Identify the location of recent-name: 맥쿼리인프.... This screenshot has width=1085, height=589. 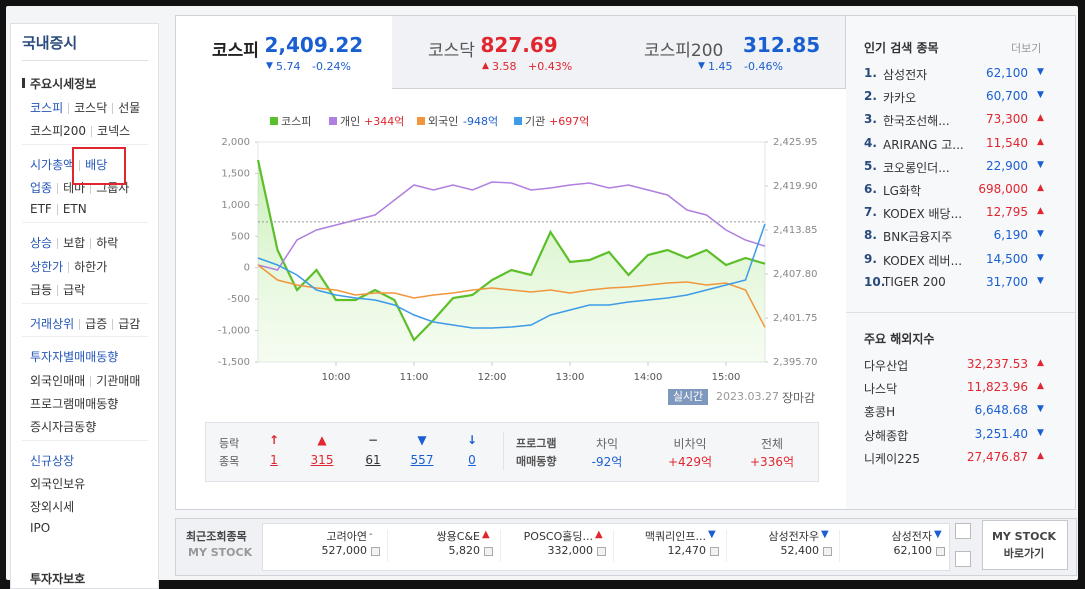
(675, 536).